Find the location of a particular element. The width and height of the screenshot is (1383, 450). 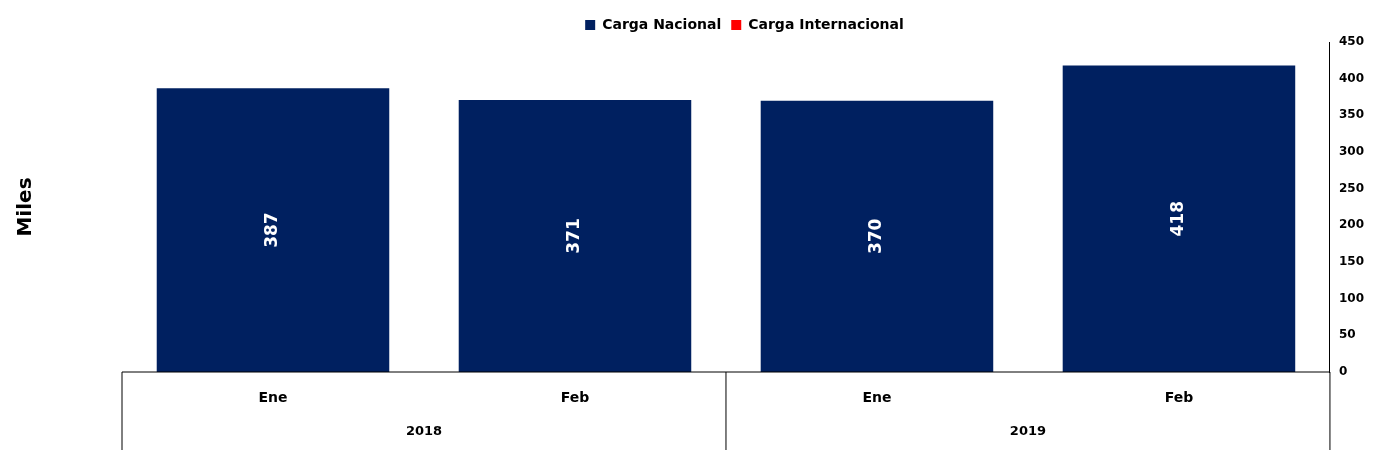

text: 2018 is located at coordinates (424, 431).